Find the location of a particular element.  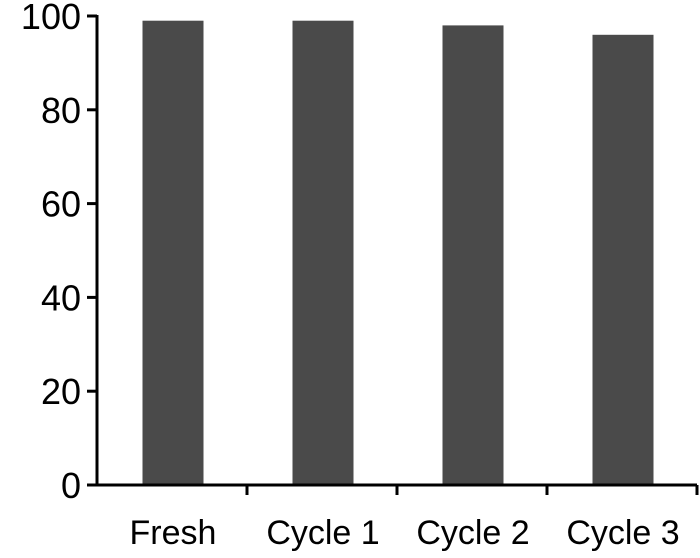

y-tick-label: 0 is located at coordinates (71, 485).